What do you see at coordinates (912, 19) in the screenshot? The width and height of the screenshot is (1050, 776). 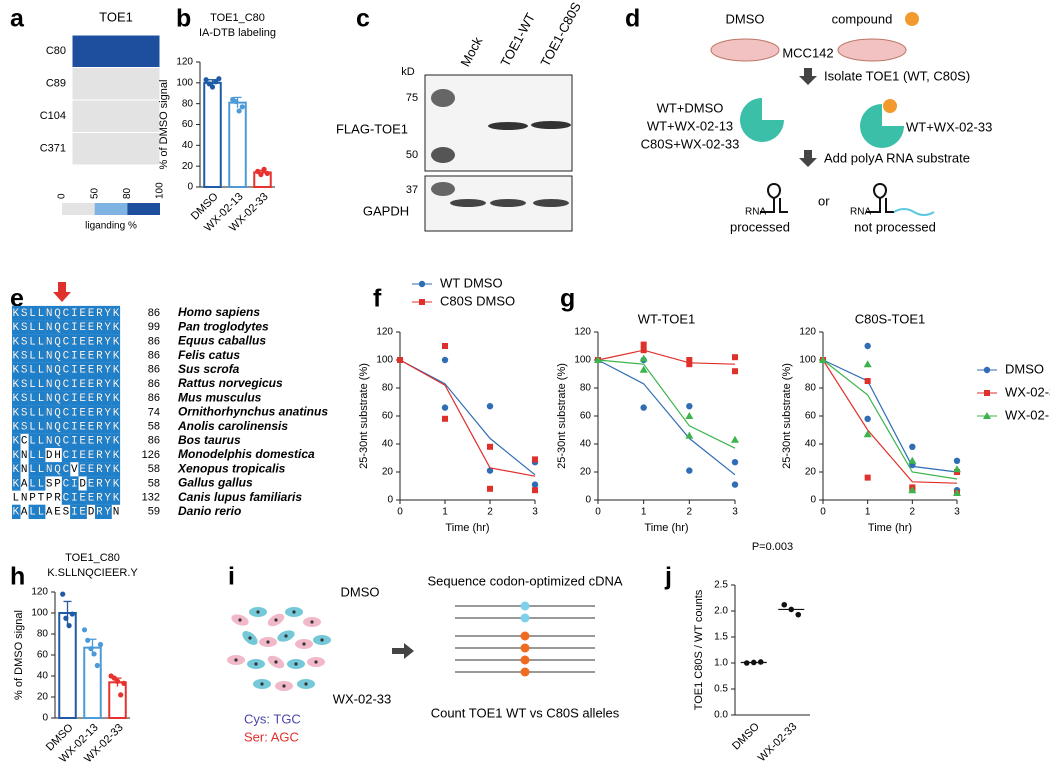 I see `compound-icon` at bounding box center [912, 19].